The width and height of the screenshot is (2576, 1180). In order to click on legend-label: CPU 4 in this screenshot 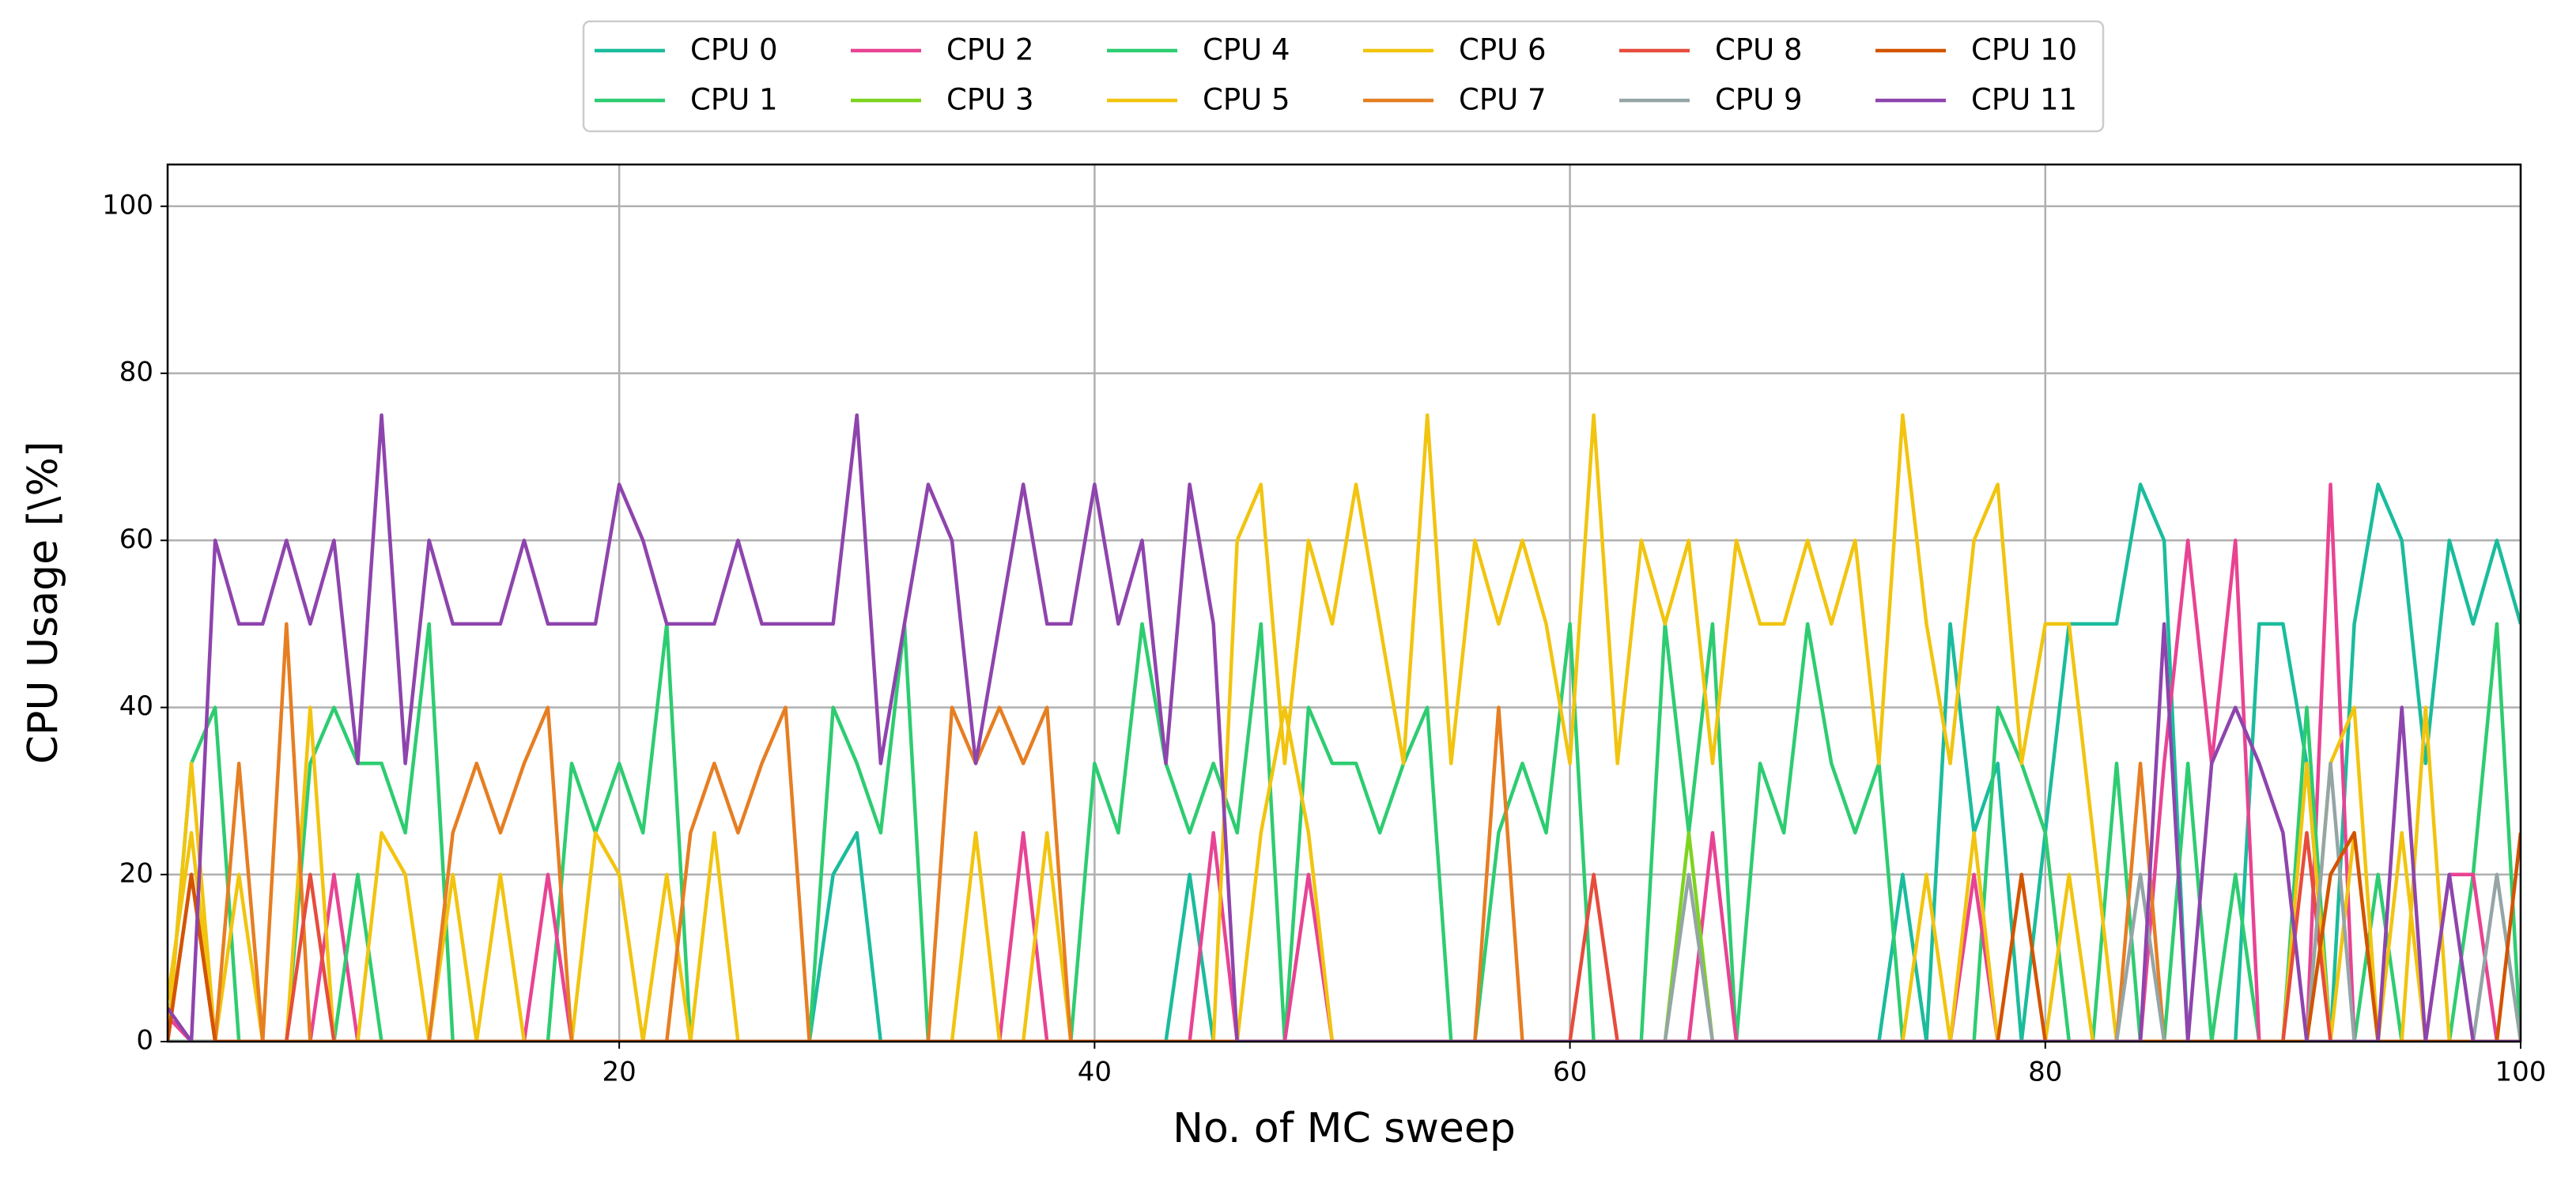, I will do `click(1246, 50)`.